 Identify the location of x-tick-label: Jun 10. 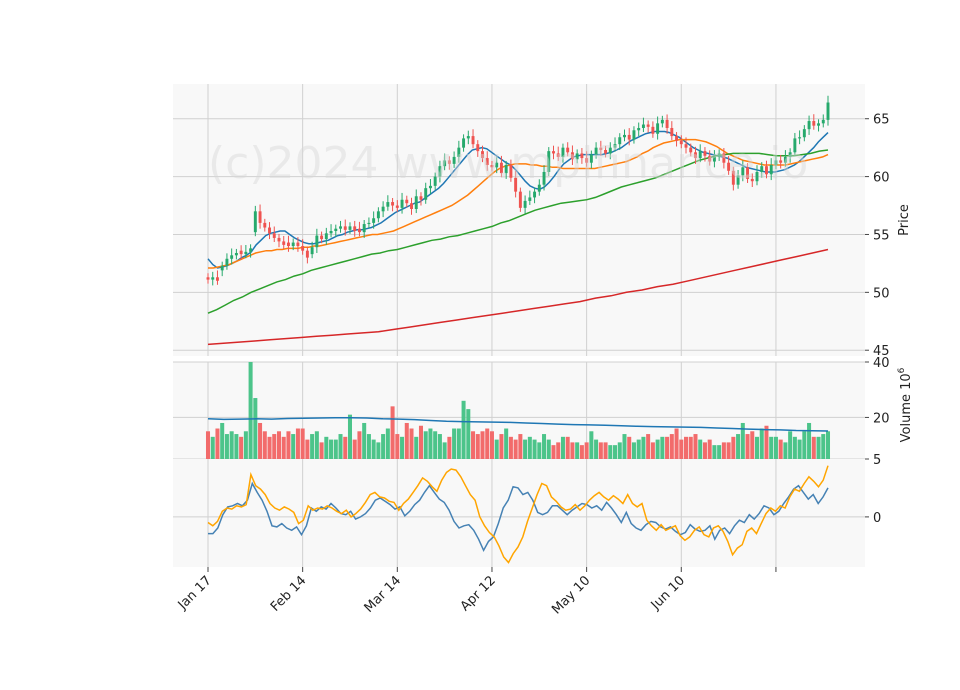
(668, 593).